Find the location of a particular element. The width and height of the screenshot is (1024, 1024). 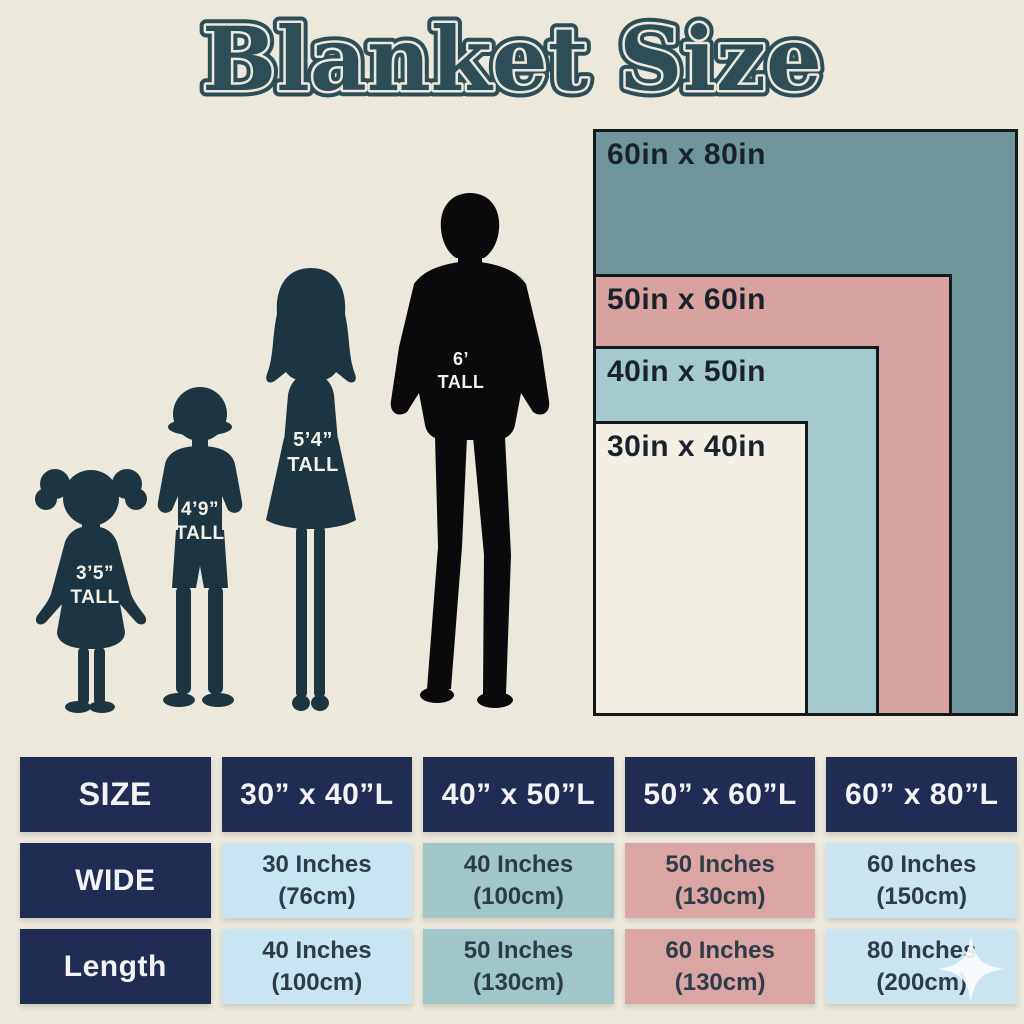

height-value: 6’ is located at coordinates (460, 359).